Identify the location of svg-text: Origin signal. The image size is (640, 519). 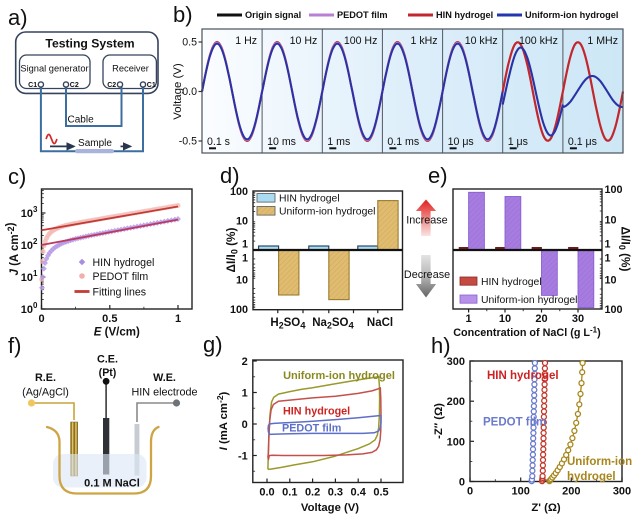
(273, 15).